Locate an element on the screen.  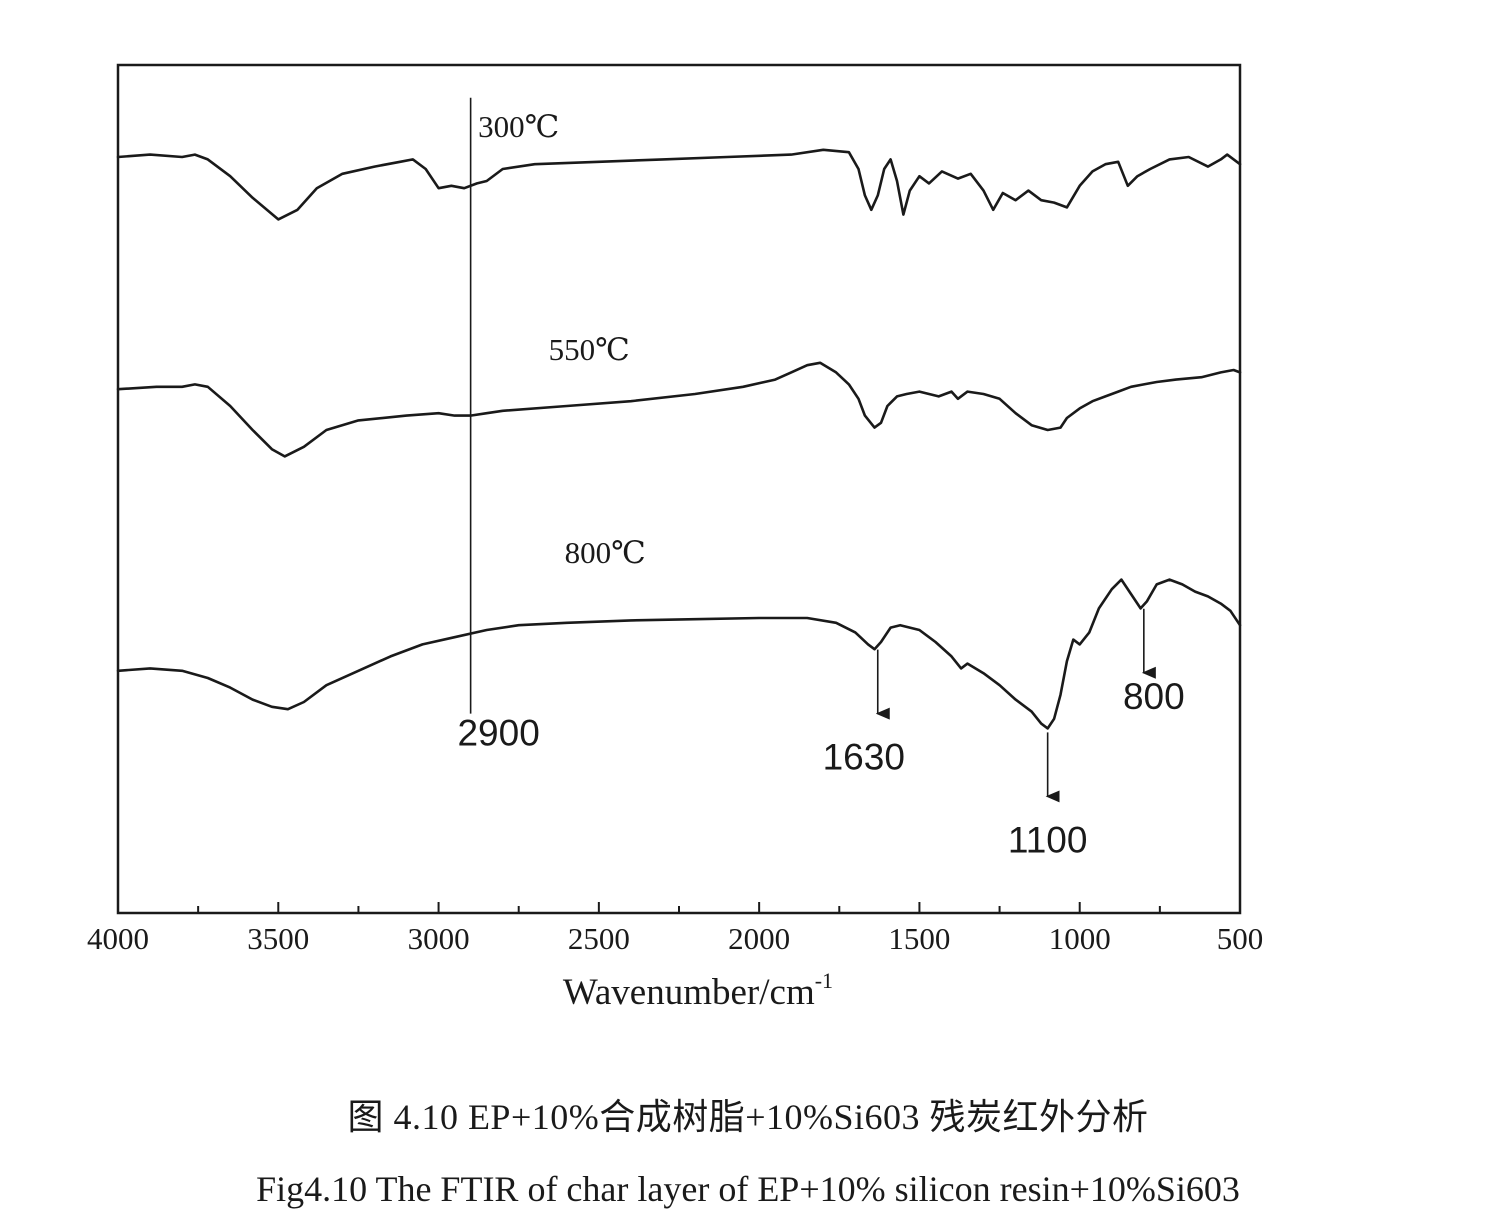
x-axis-title-superscript: -1 is located at coordinates (824, 980).